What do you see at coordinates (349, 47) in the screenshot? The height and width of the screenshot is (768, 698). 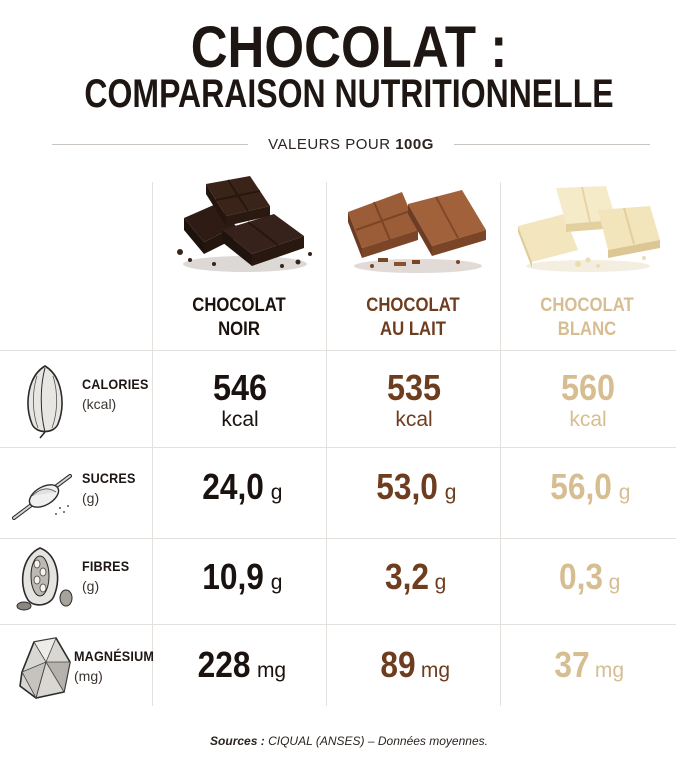 I see `page-title: CHOCOLAT :` at bounding box center [349, 47].